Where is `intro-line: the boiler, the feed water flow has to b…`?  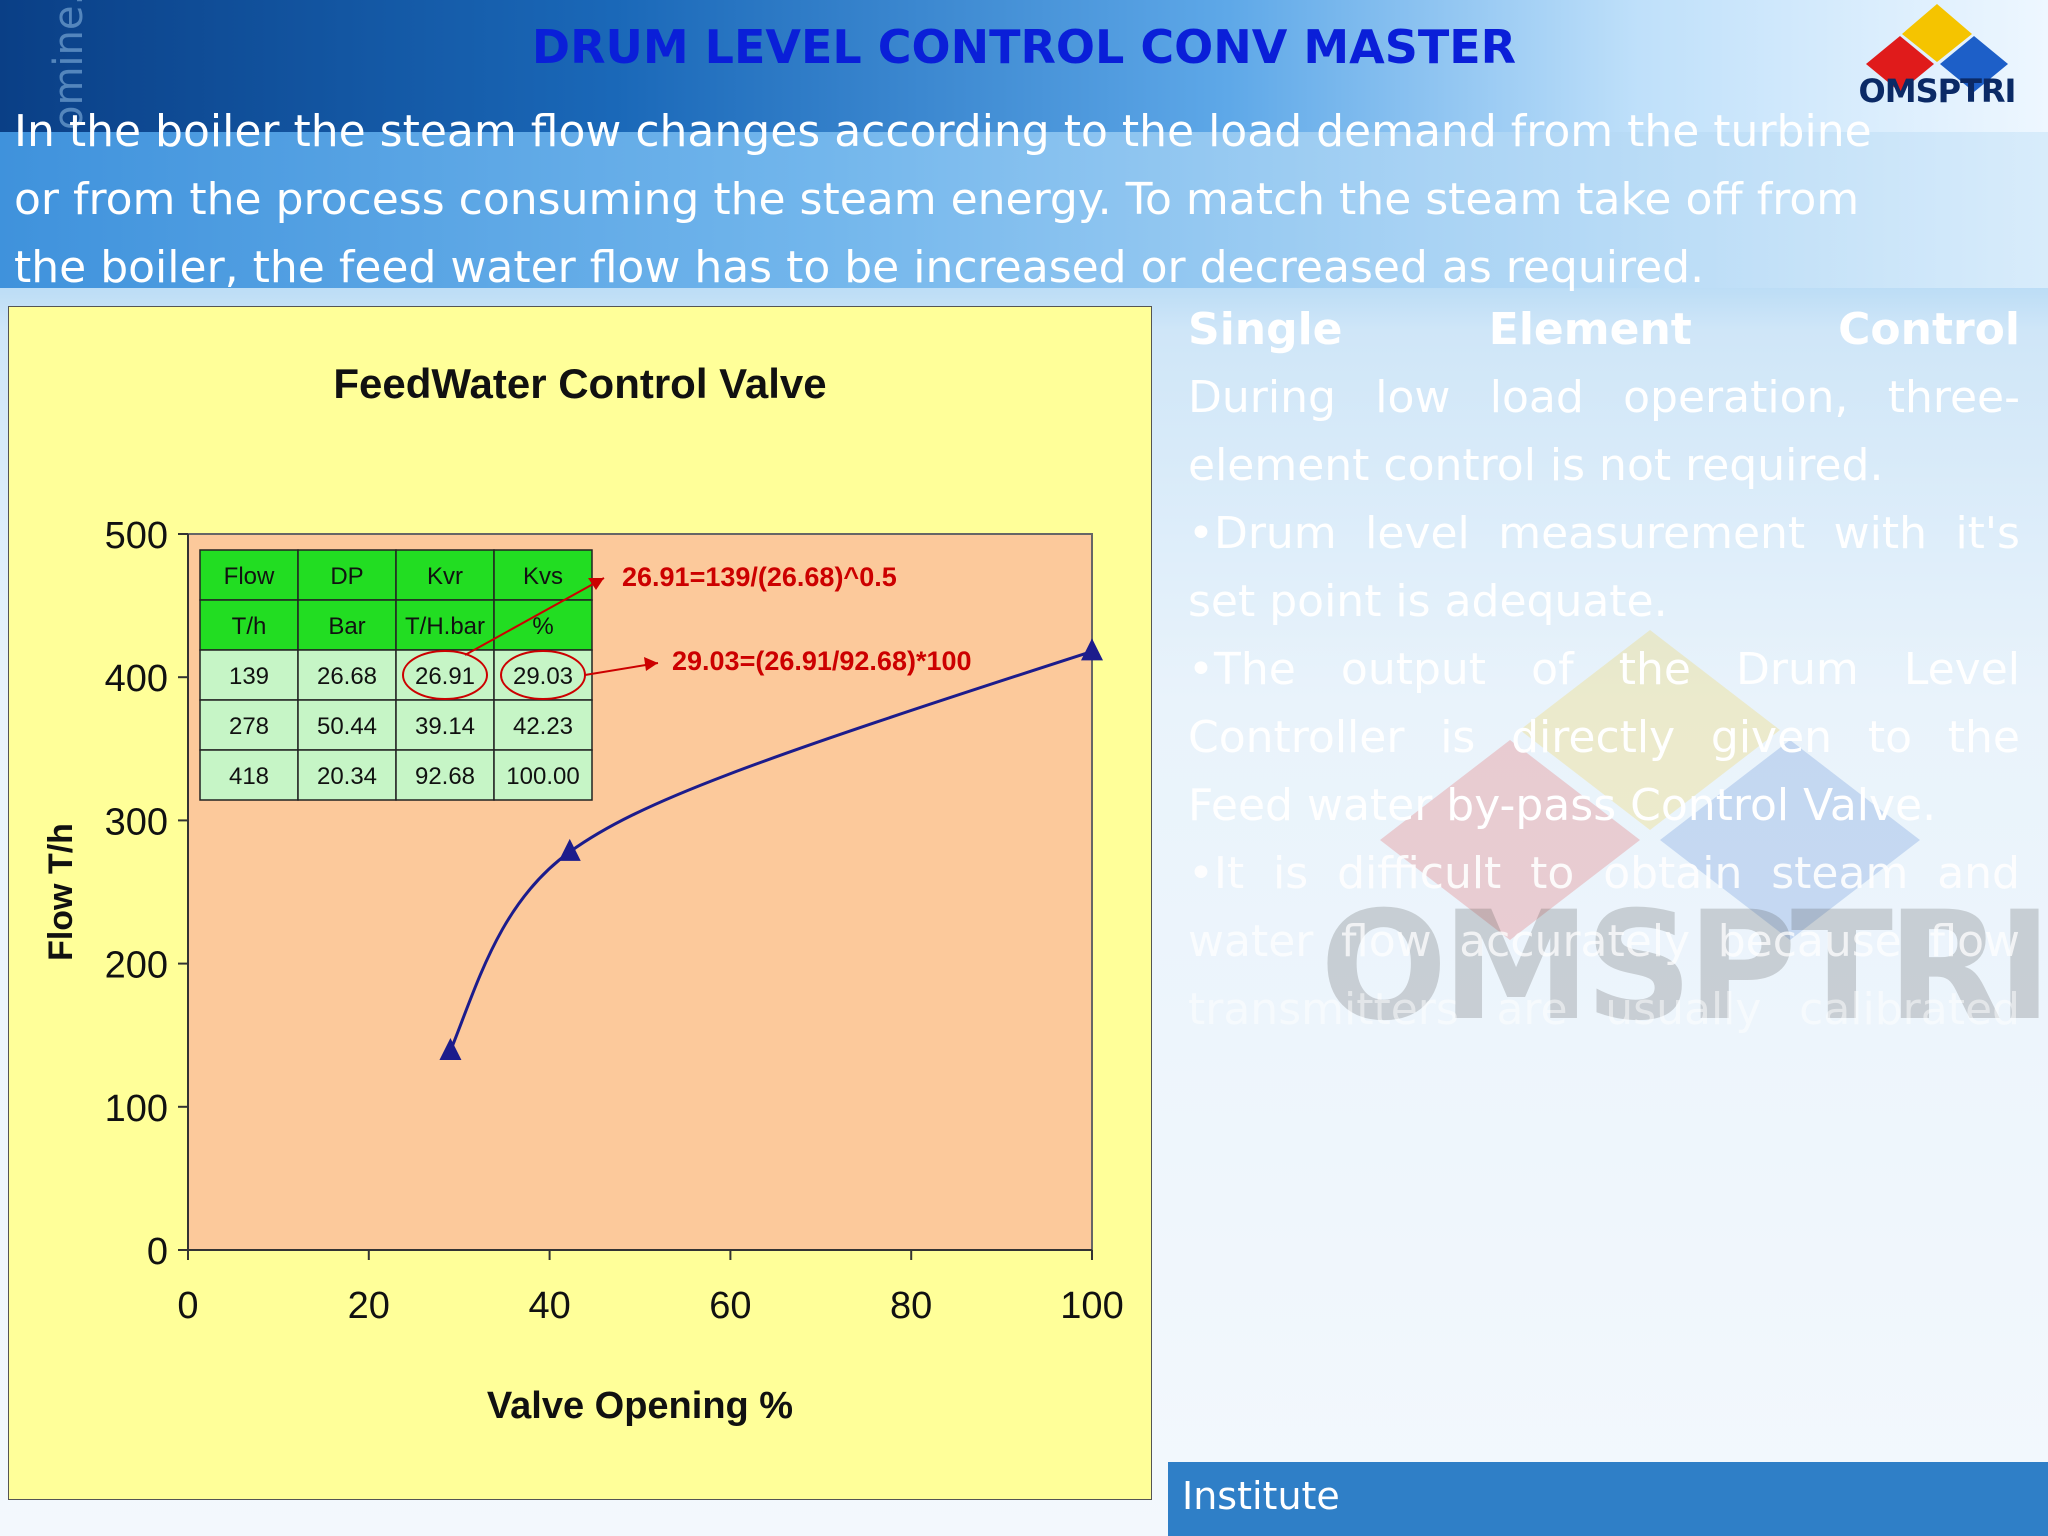 intro-line: the boiler, the feed water flow has to b… is located at coordinates (859, 267).